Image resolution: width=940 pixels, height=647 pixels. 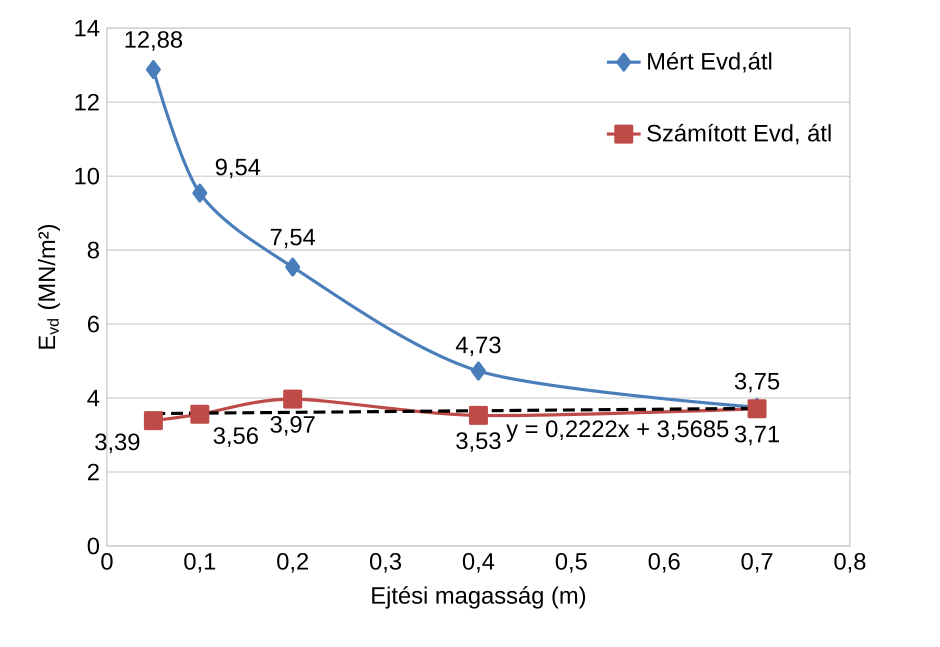 I want to click on y-tick-label: 2, so click(x=93, y=472).